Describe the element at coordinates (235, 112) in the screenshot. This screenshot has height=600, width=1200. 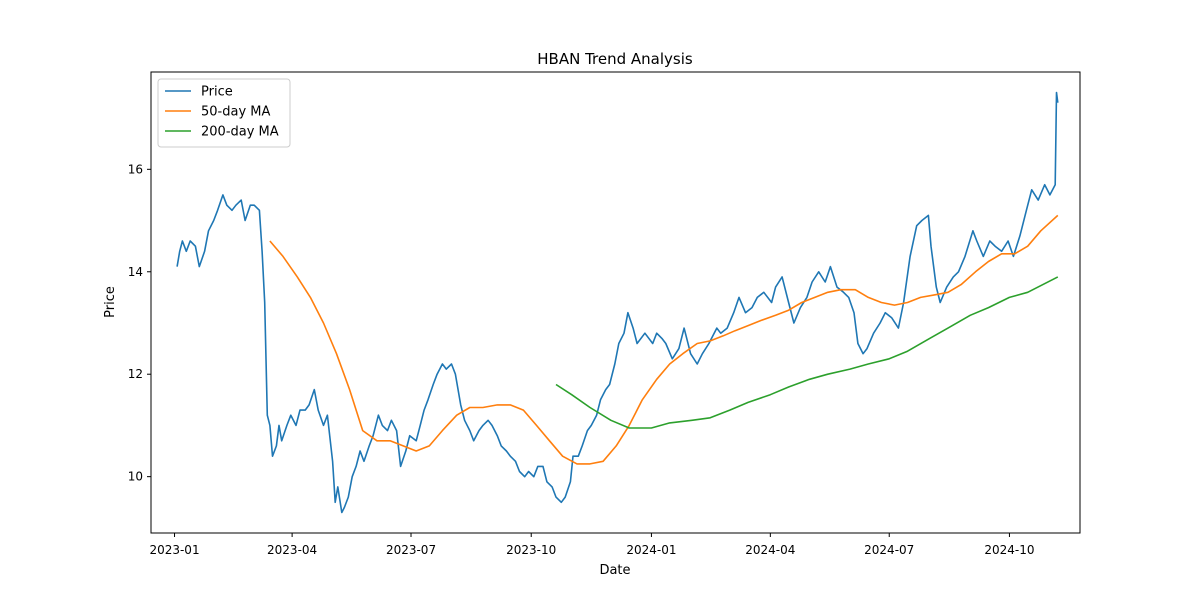
I see `legend-label: 50-day MA` at that location.